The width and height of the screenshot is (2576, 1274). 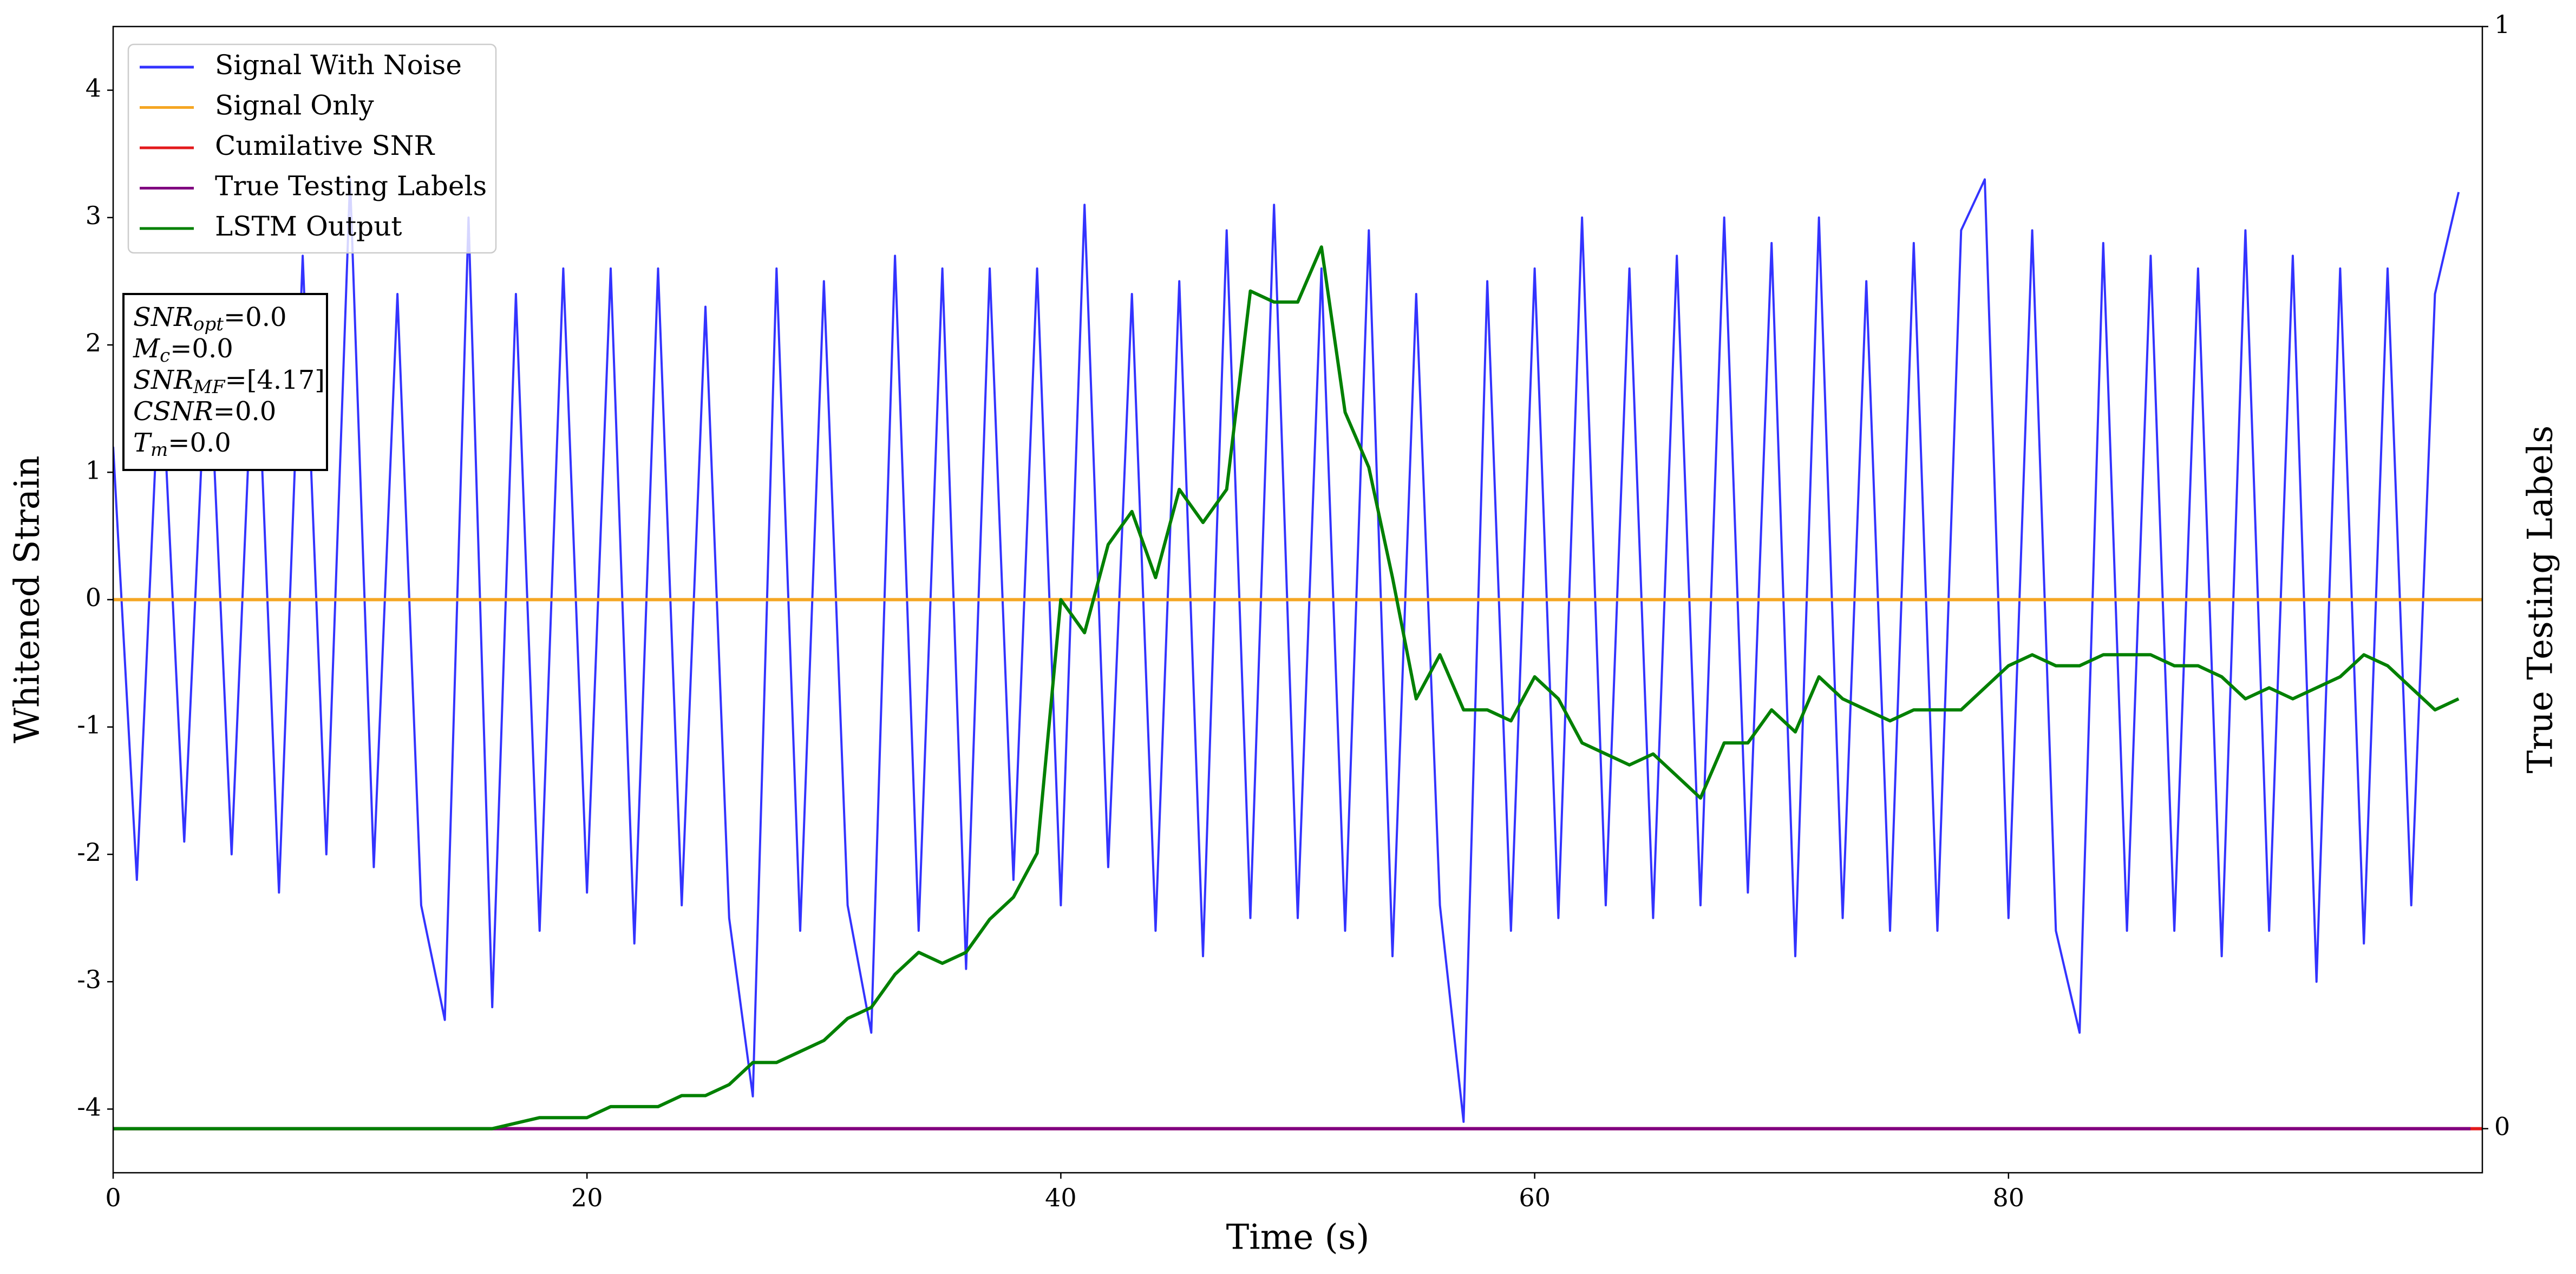 What do you see at coordinates (94, 88) in the screenshot?
I see `y-tick-label: 4` at bounding box center [94, 88].